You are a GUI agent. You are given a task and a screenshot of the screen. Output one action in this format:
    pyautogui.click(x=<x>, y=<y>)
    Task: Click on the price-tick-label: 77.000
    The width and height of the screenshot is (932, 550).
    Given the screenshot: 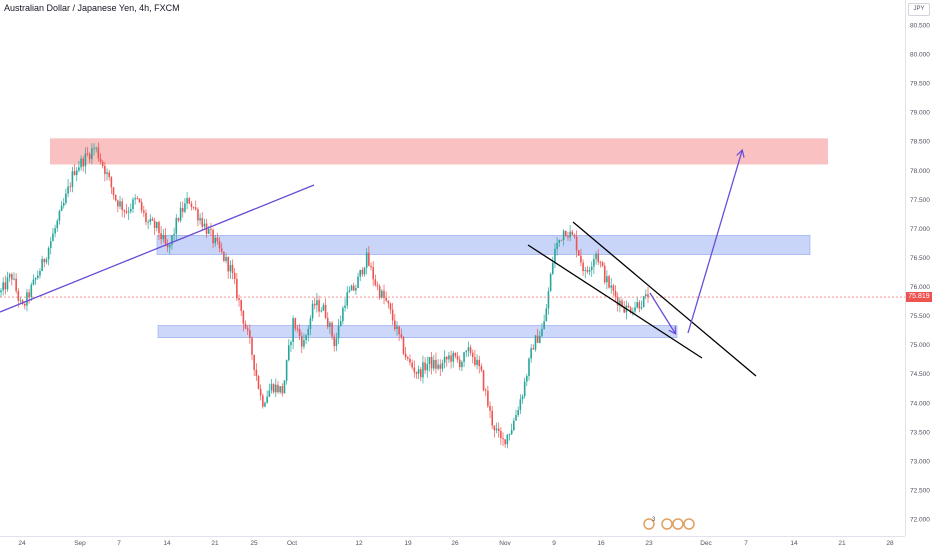 What is the action you would take?
    pyautogui.click(x=920, y=229)
    